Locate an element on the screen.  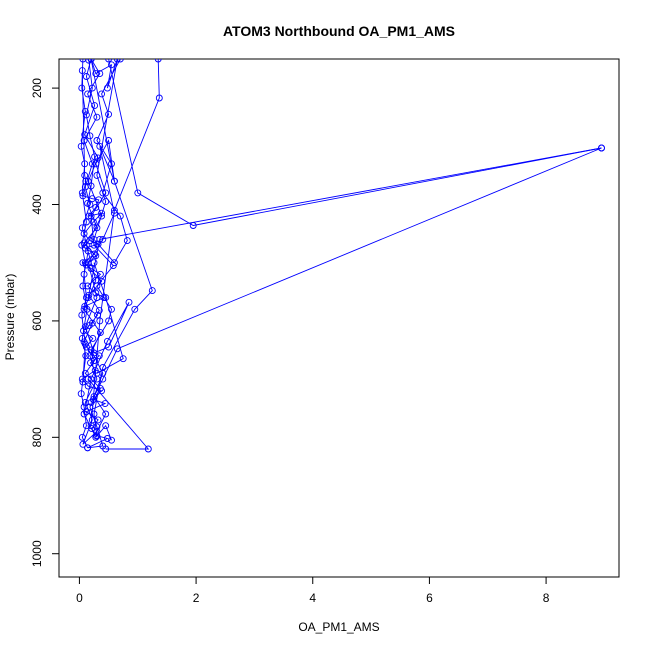
y-tick-label: 1000 is located at coordinates (37, 553).